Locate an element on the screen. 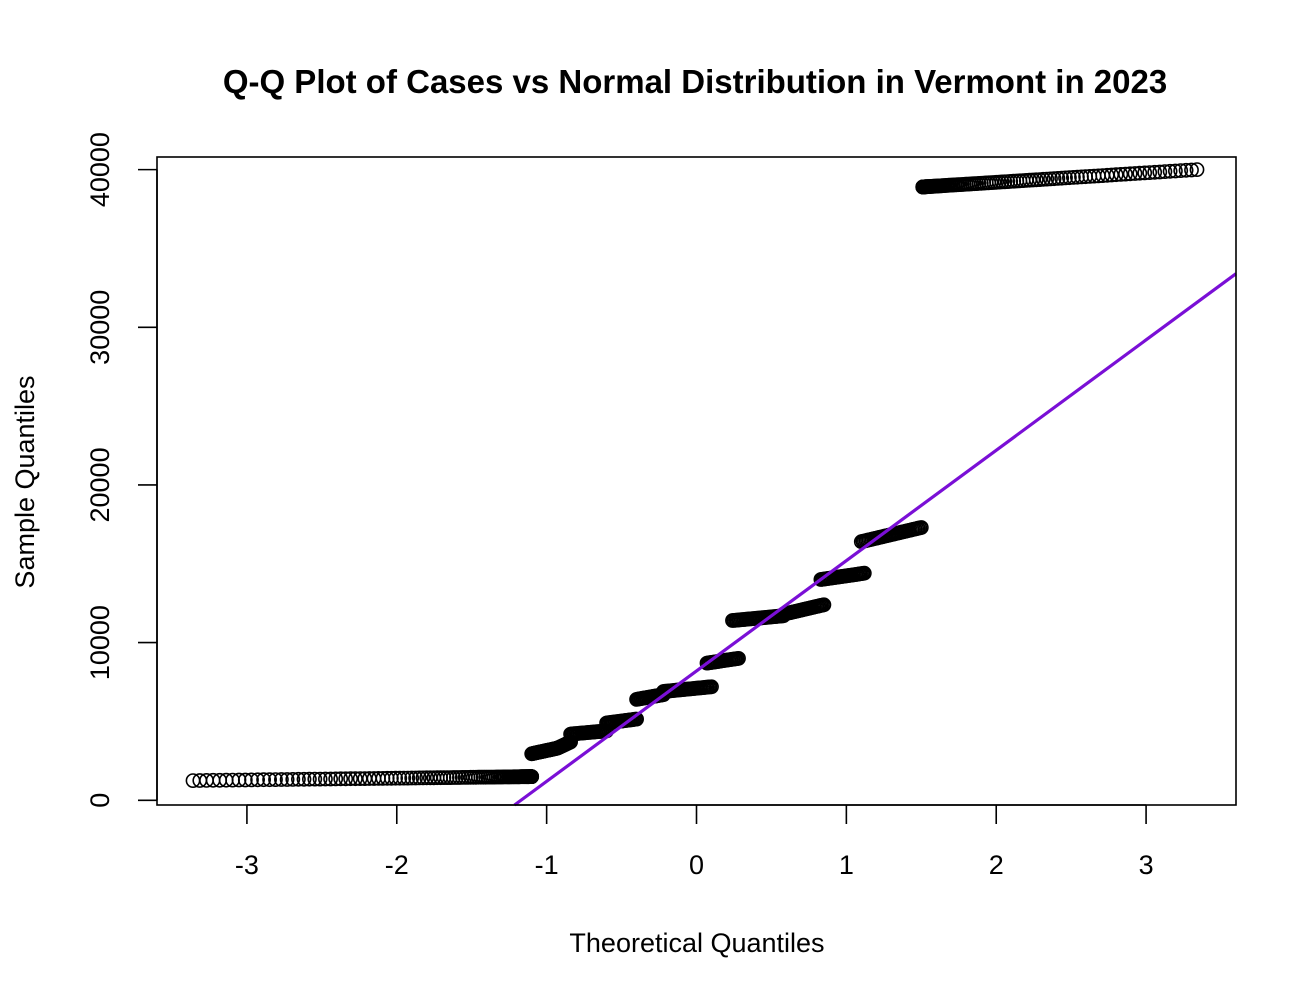 This screenshot has width=1316, height=1002. x-tick-label: -2 is located at coordinates (397, 865).